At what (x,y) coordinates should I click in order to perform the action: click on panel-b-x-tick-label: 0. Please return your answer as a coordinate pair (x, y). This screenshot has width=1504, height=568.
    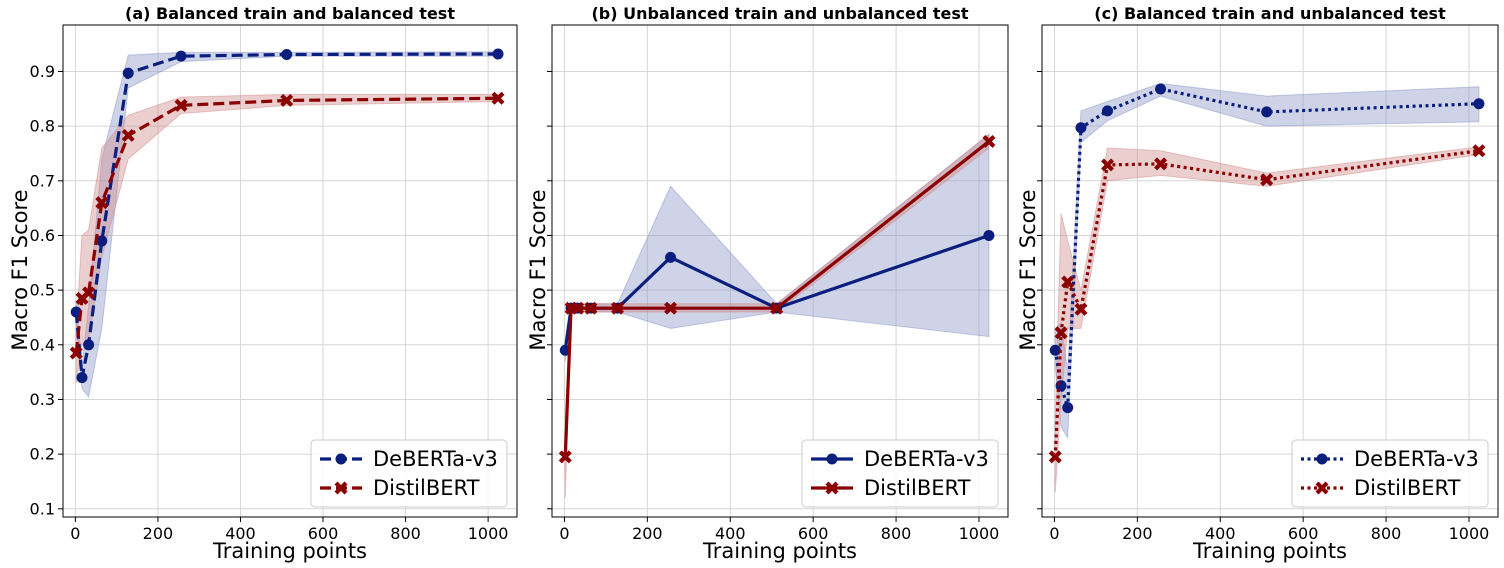
    Looking at the image, I should click on (564, 533).